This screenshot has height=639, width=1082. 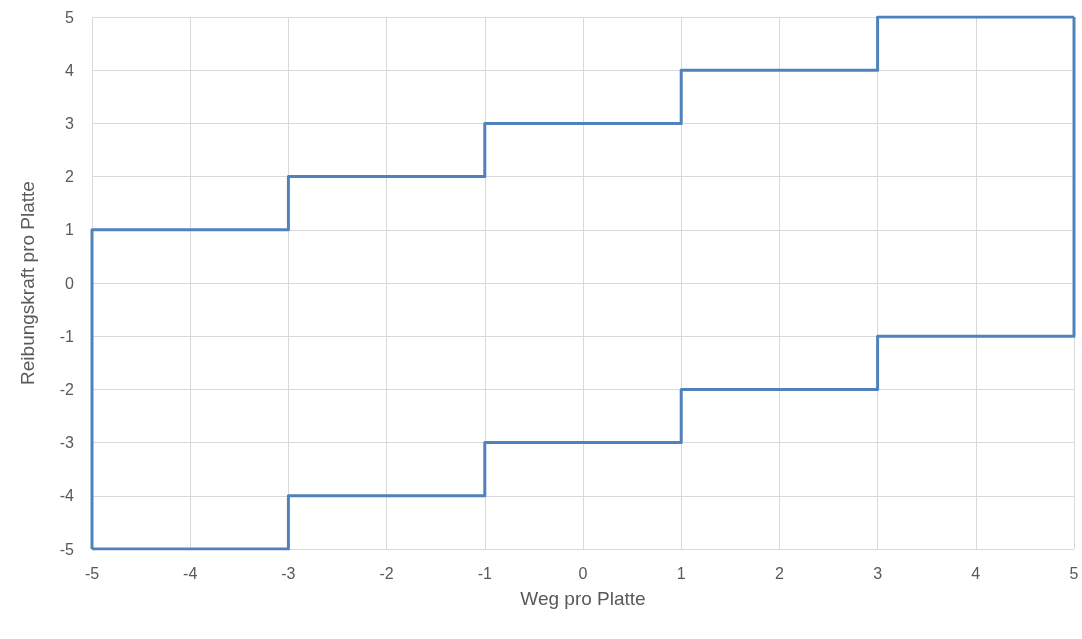 What do you see at coordinates (67, 496) in the screenshot?
I see `y-tick-label: -4` at bounding box center [67, 496].